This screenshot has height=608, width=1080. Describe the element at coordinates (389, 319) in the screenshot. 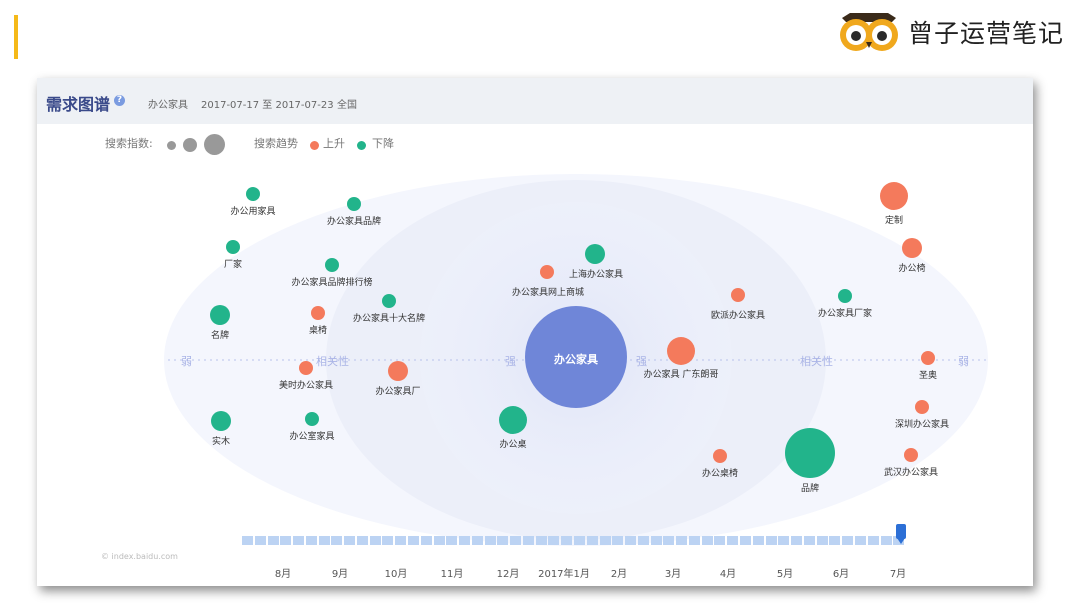

I see `keyword-node-label: 办公家具十大名牌` at that location.